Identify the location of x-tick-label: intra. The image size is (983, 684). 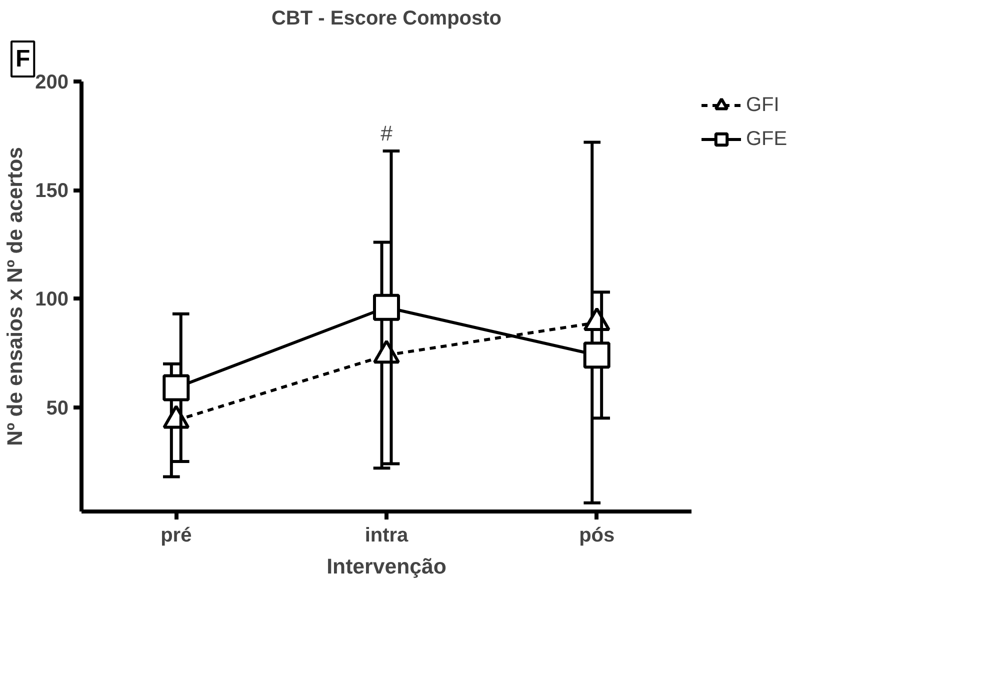
(387, 535).